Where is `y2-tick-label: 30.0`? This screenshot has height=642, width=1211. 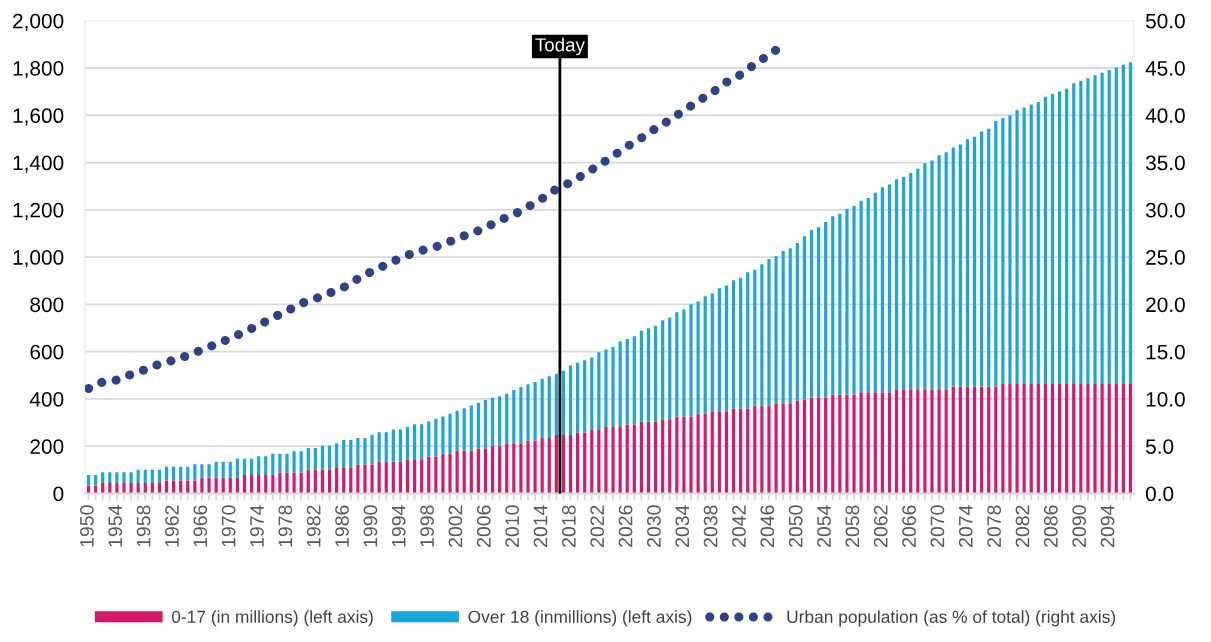 y2-tick-label: 30.0 is located at coordinates (1165, 210).